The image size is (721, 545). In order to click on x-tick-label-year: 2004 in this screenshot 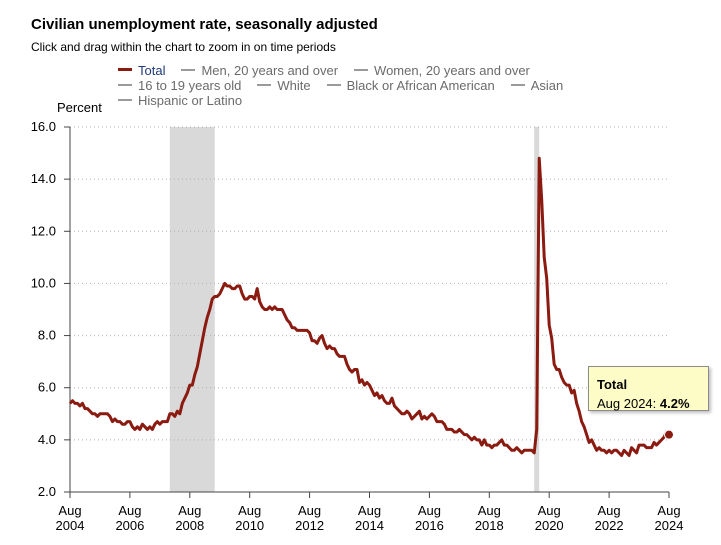, I will do `click(70, 525)`.